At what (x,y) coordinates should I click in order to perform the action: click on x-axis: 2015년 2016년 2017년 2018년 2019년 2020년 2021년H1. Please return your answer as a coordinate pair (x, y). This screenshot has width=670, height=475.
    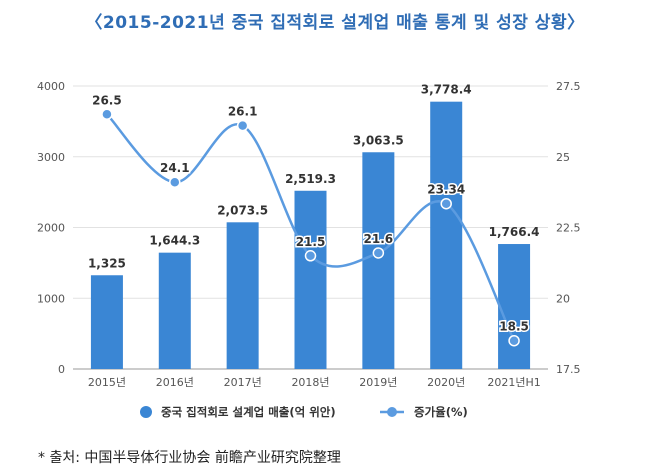
    Looking at the image, I should click on (314, 382).